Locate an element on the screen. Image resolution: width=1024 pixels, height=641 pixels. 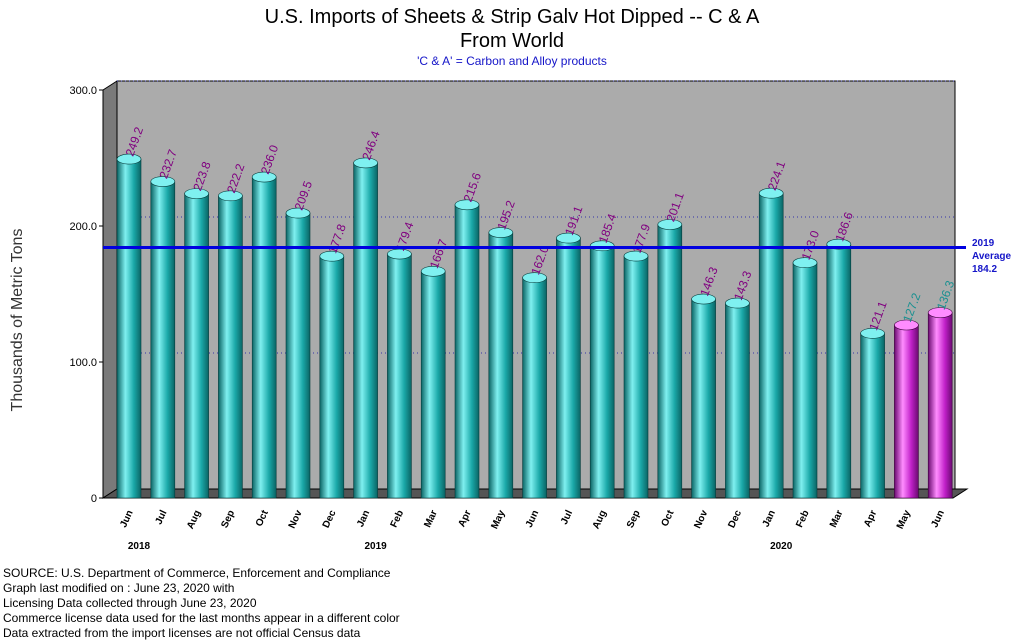
chart-title-line2: From World is located at coordinates (512, 41).